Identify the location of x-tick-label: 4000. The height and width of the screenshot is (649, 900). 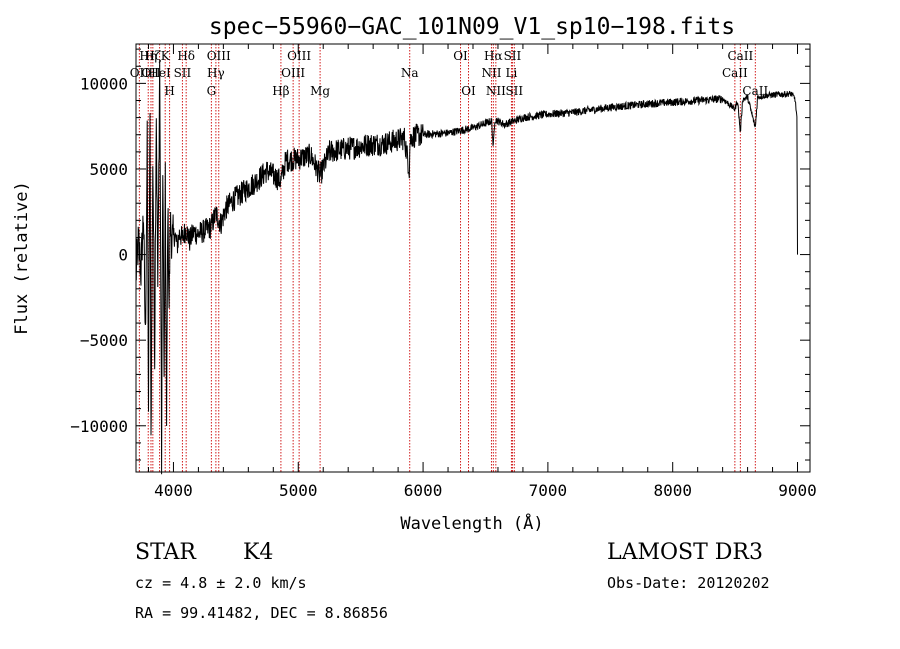
(173, 490).